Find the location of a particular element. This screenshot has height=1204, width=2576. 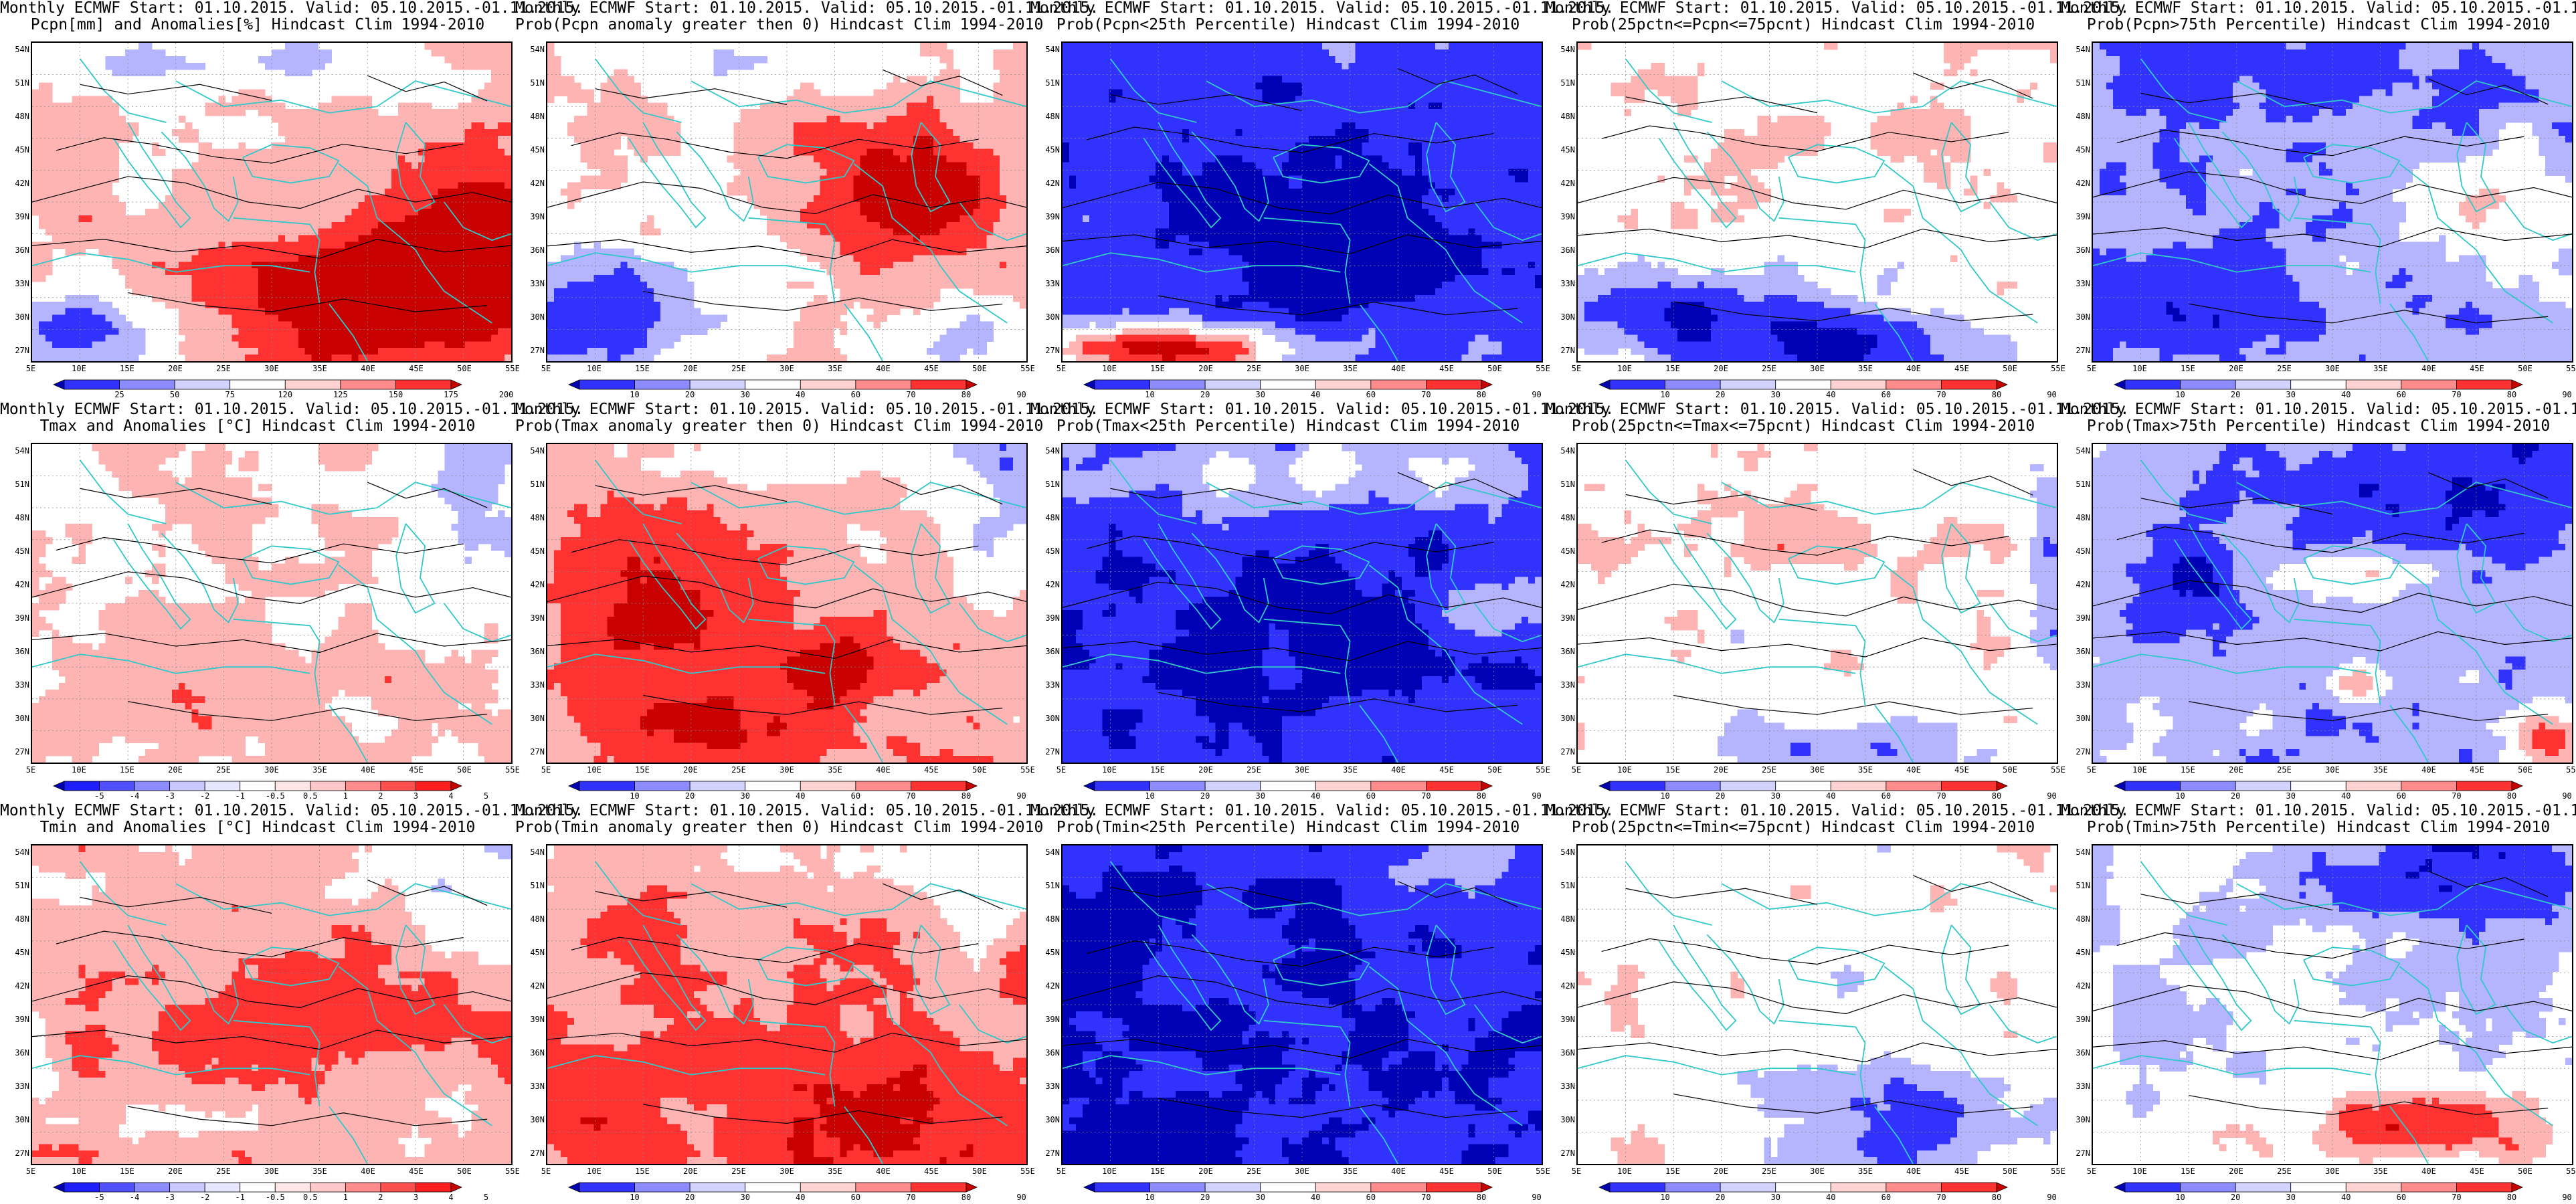

colorbar-label: 30 is located at coordinates (1775, 796).